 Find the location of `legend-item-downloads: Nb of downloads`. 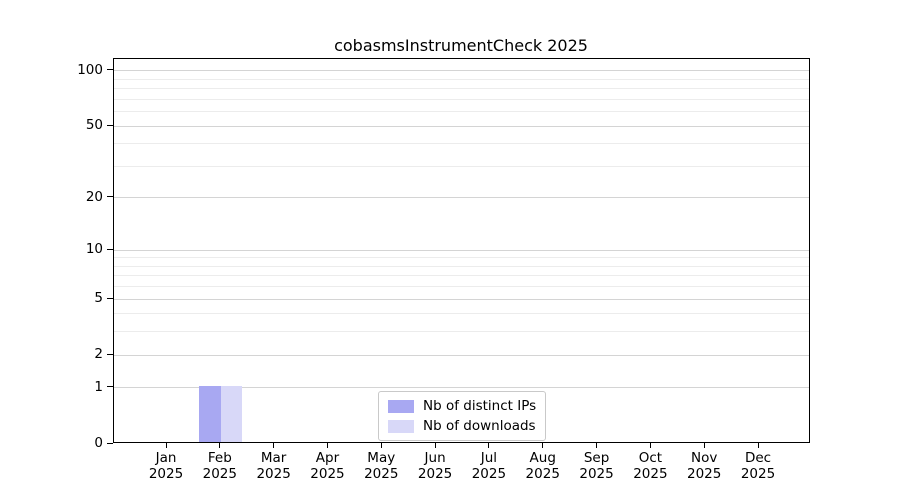

legend-item-downloads: Nb of downloads is located at coordinates (462, 426).